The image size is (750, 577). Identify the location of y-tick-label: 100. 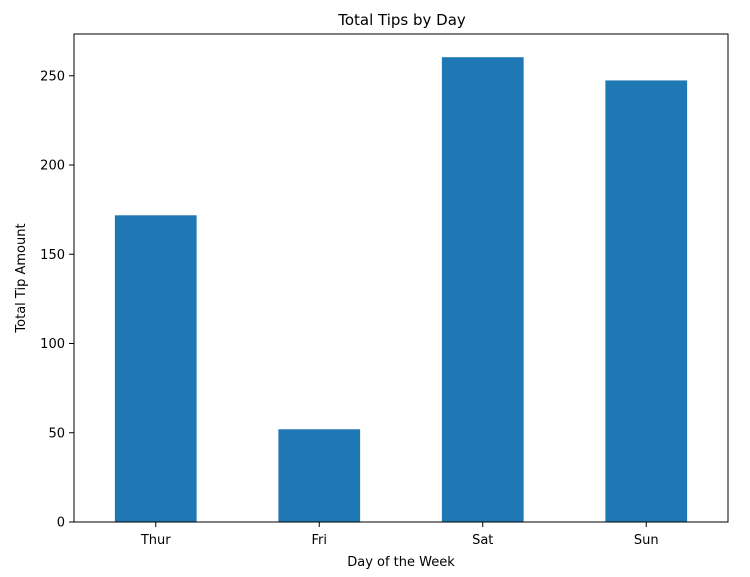
(52, 344).